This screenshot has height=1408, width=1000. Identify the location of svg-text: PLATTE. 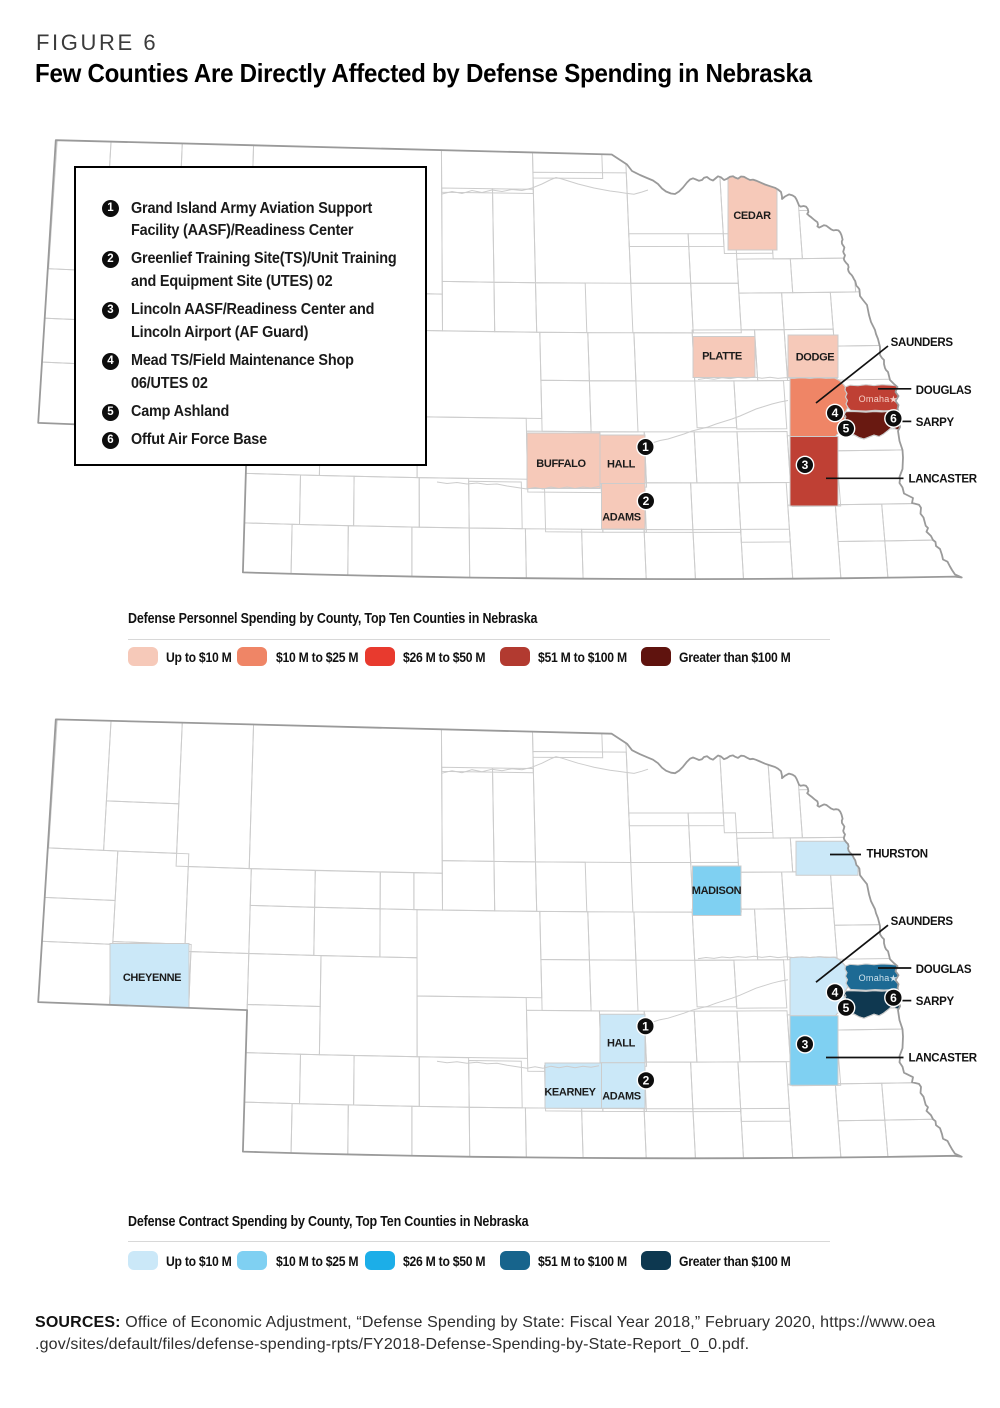
(722, 357).